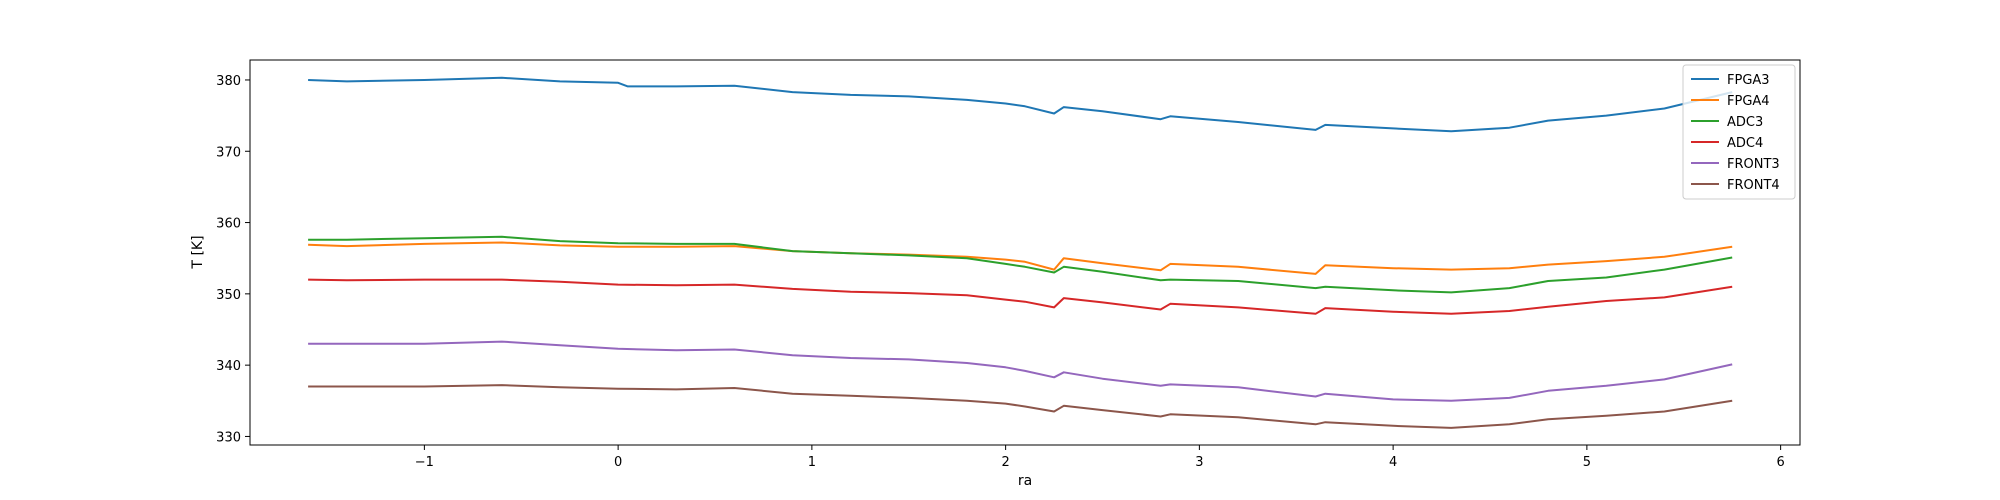  I want to click on x-axis-label: ra, so click(1025, 481).